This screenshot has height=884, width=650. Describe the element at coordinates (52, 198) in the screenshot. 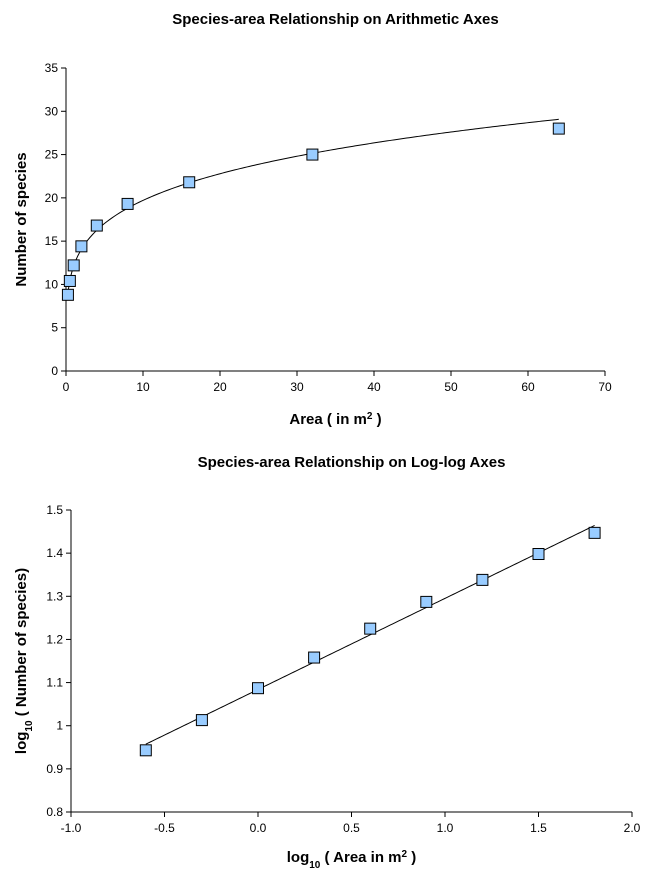

I see `y-tick-label: 20` at that location.